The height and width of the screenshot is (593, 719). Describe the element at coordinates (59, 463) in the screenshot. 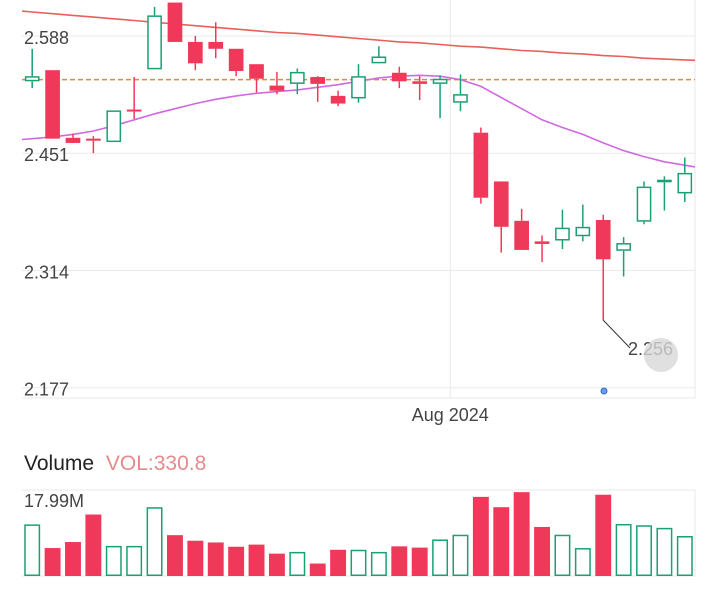

I see `volume-title: Volume` at that location.